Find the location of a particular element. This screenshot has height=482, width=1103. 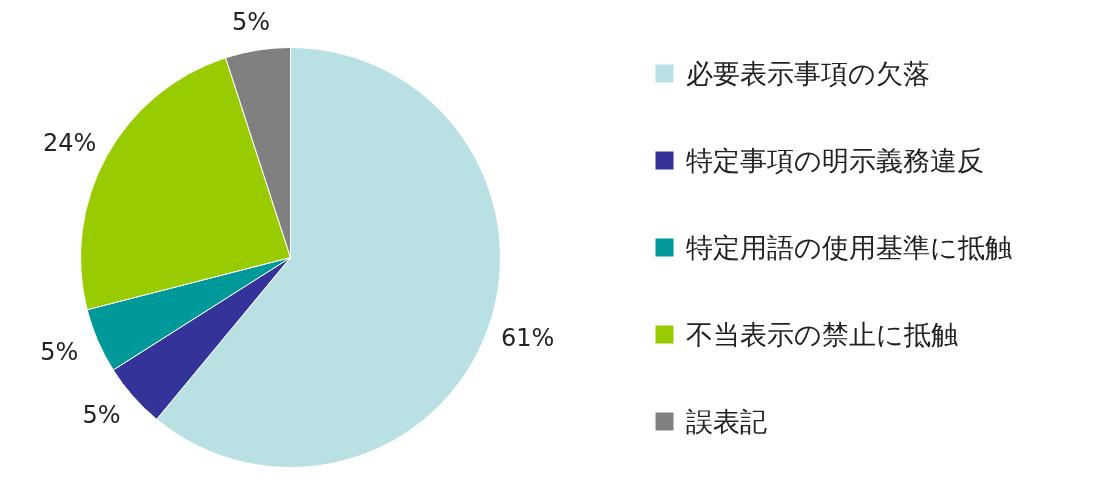

legend-label: 誤表記 is located at coordinates (726, 421).